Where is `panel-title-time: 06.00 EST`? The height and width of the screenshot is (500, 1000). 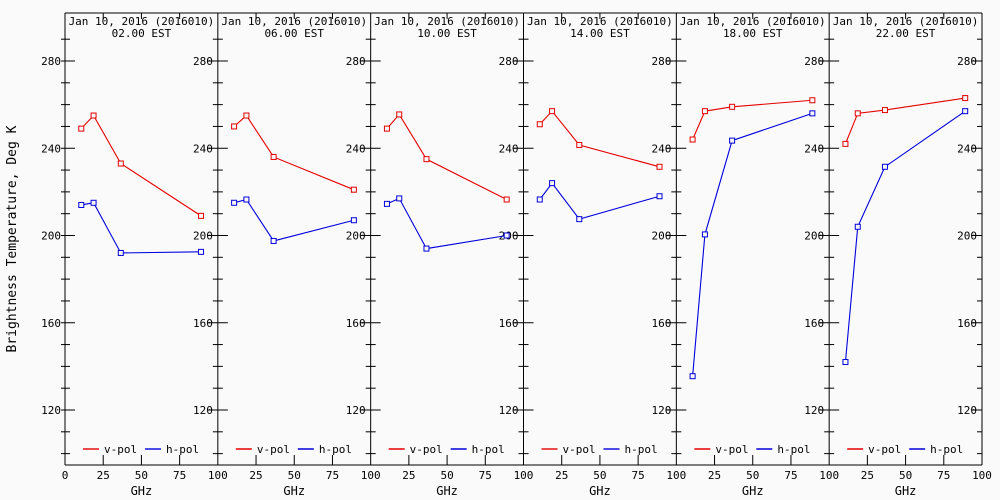
panel-title-time: 06.00 EST is located at coordinates (294, 33).